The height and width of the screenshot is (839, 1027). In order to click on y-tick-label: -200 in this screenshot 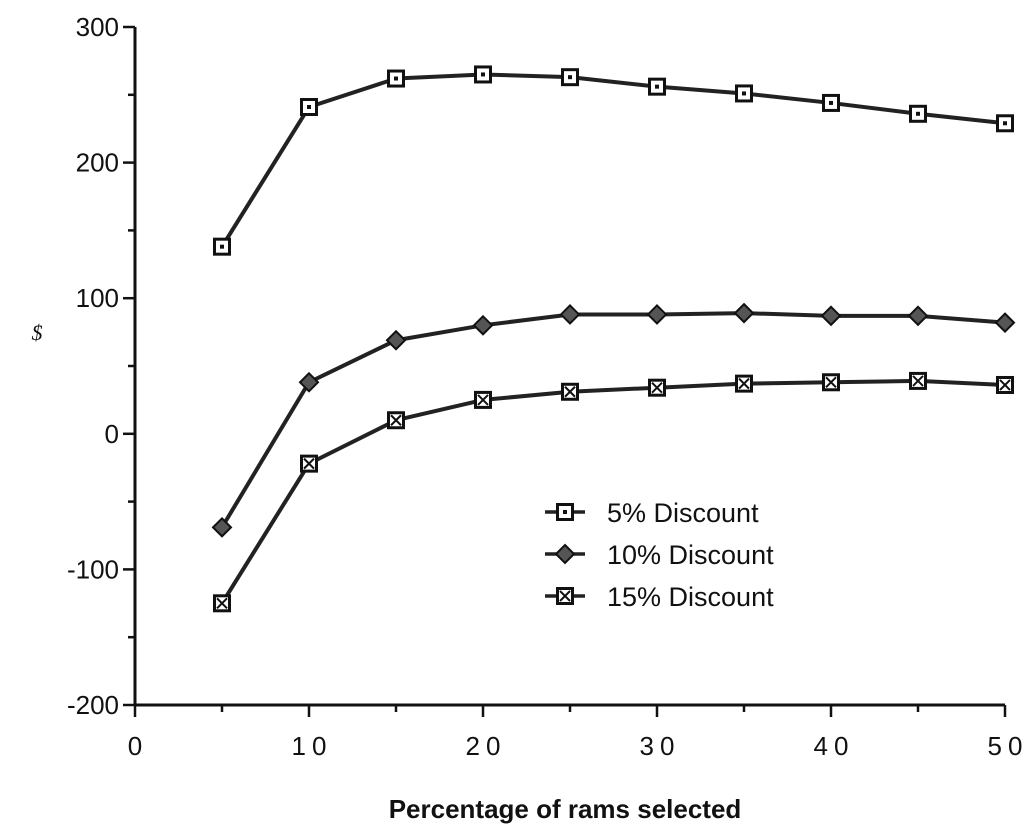, I will do `click(93, 705)`.